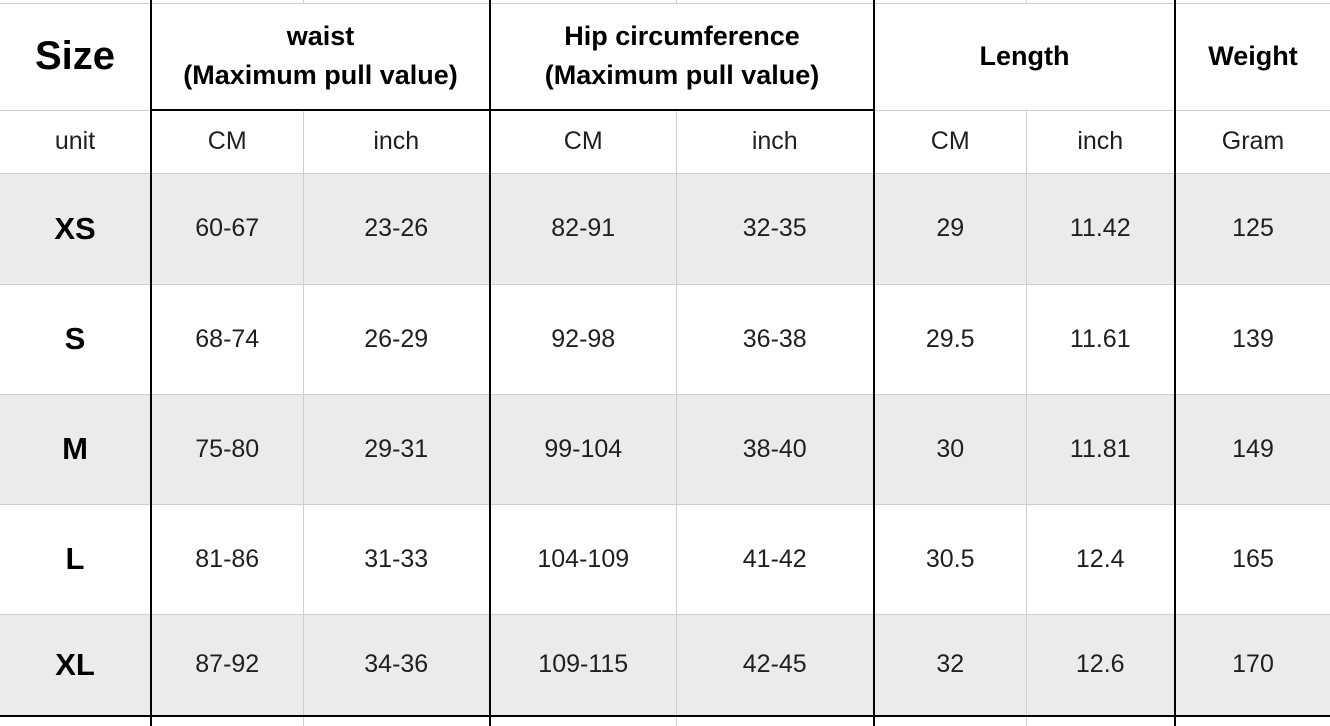 Image resolution: width=1330 pixels, height=726 pixels. Describe the element at coordinates (75, 559) in the screenshot. I see `size-label: L` at that location.